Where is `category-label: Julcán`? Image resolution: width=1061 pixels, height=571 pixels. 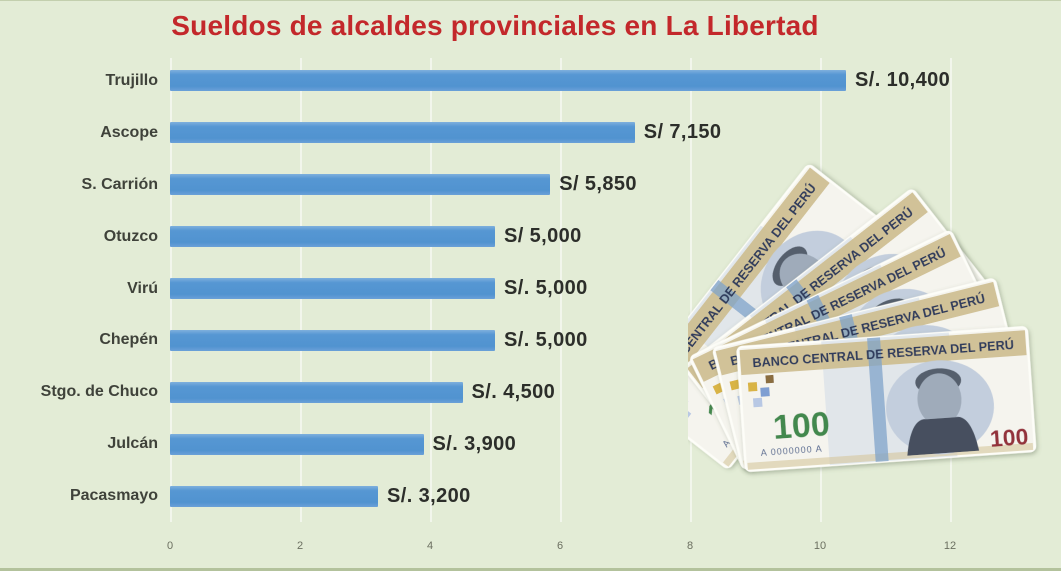
category-label: Julcán is located at coordinates (132, 444).